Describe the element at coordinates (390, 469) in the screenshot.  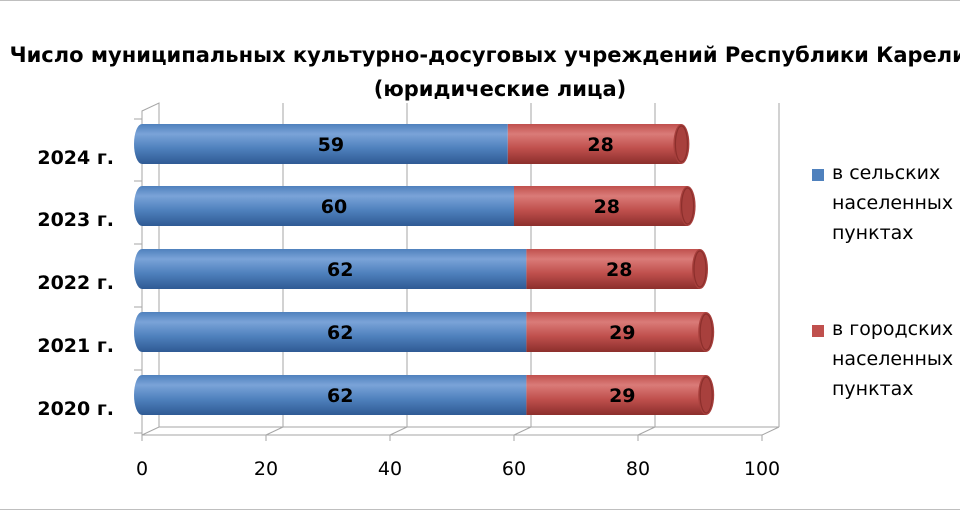
I see `x-tick-label: 40` at that location.